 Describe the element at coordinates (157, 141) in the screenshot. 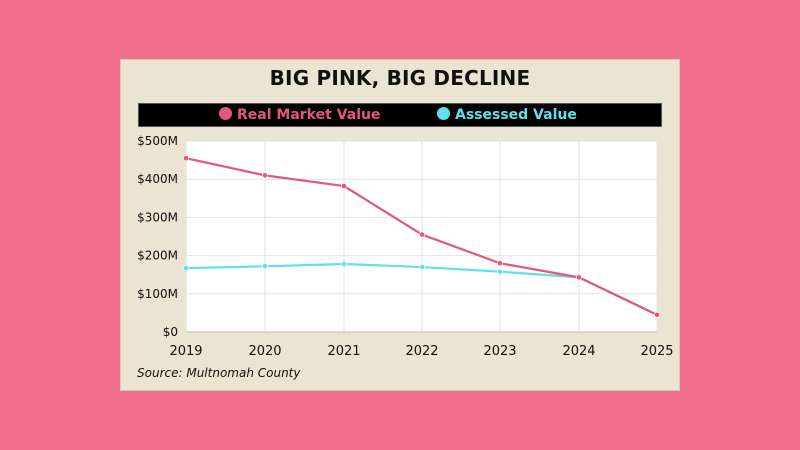

I see `y-tick-label: $500M` at that location.